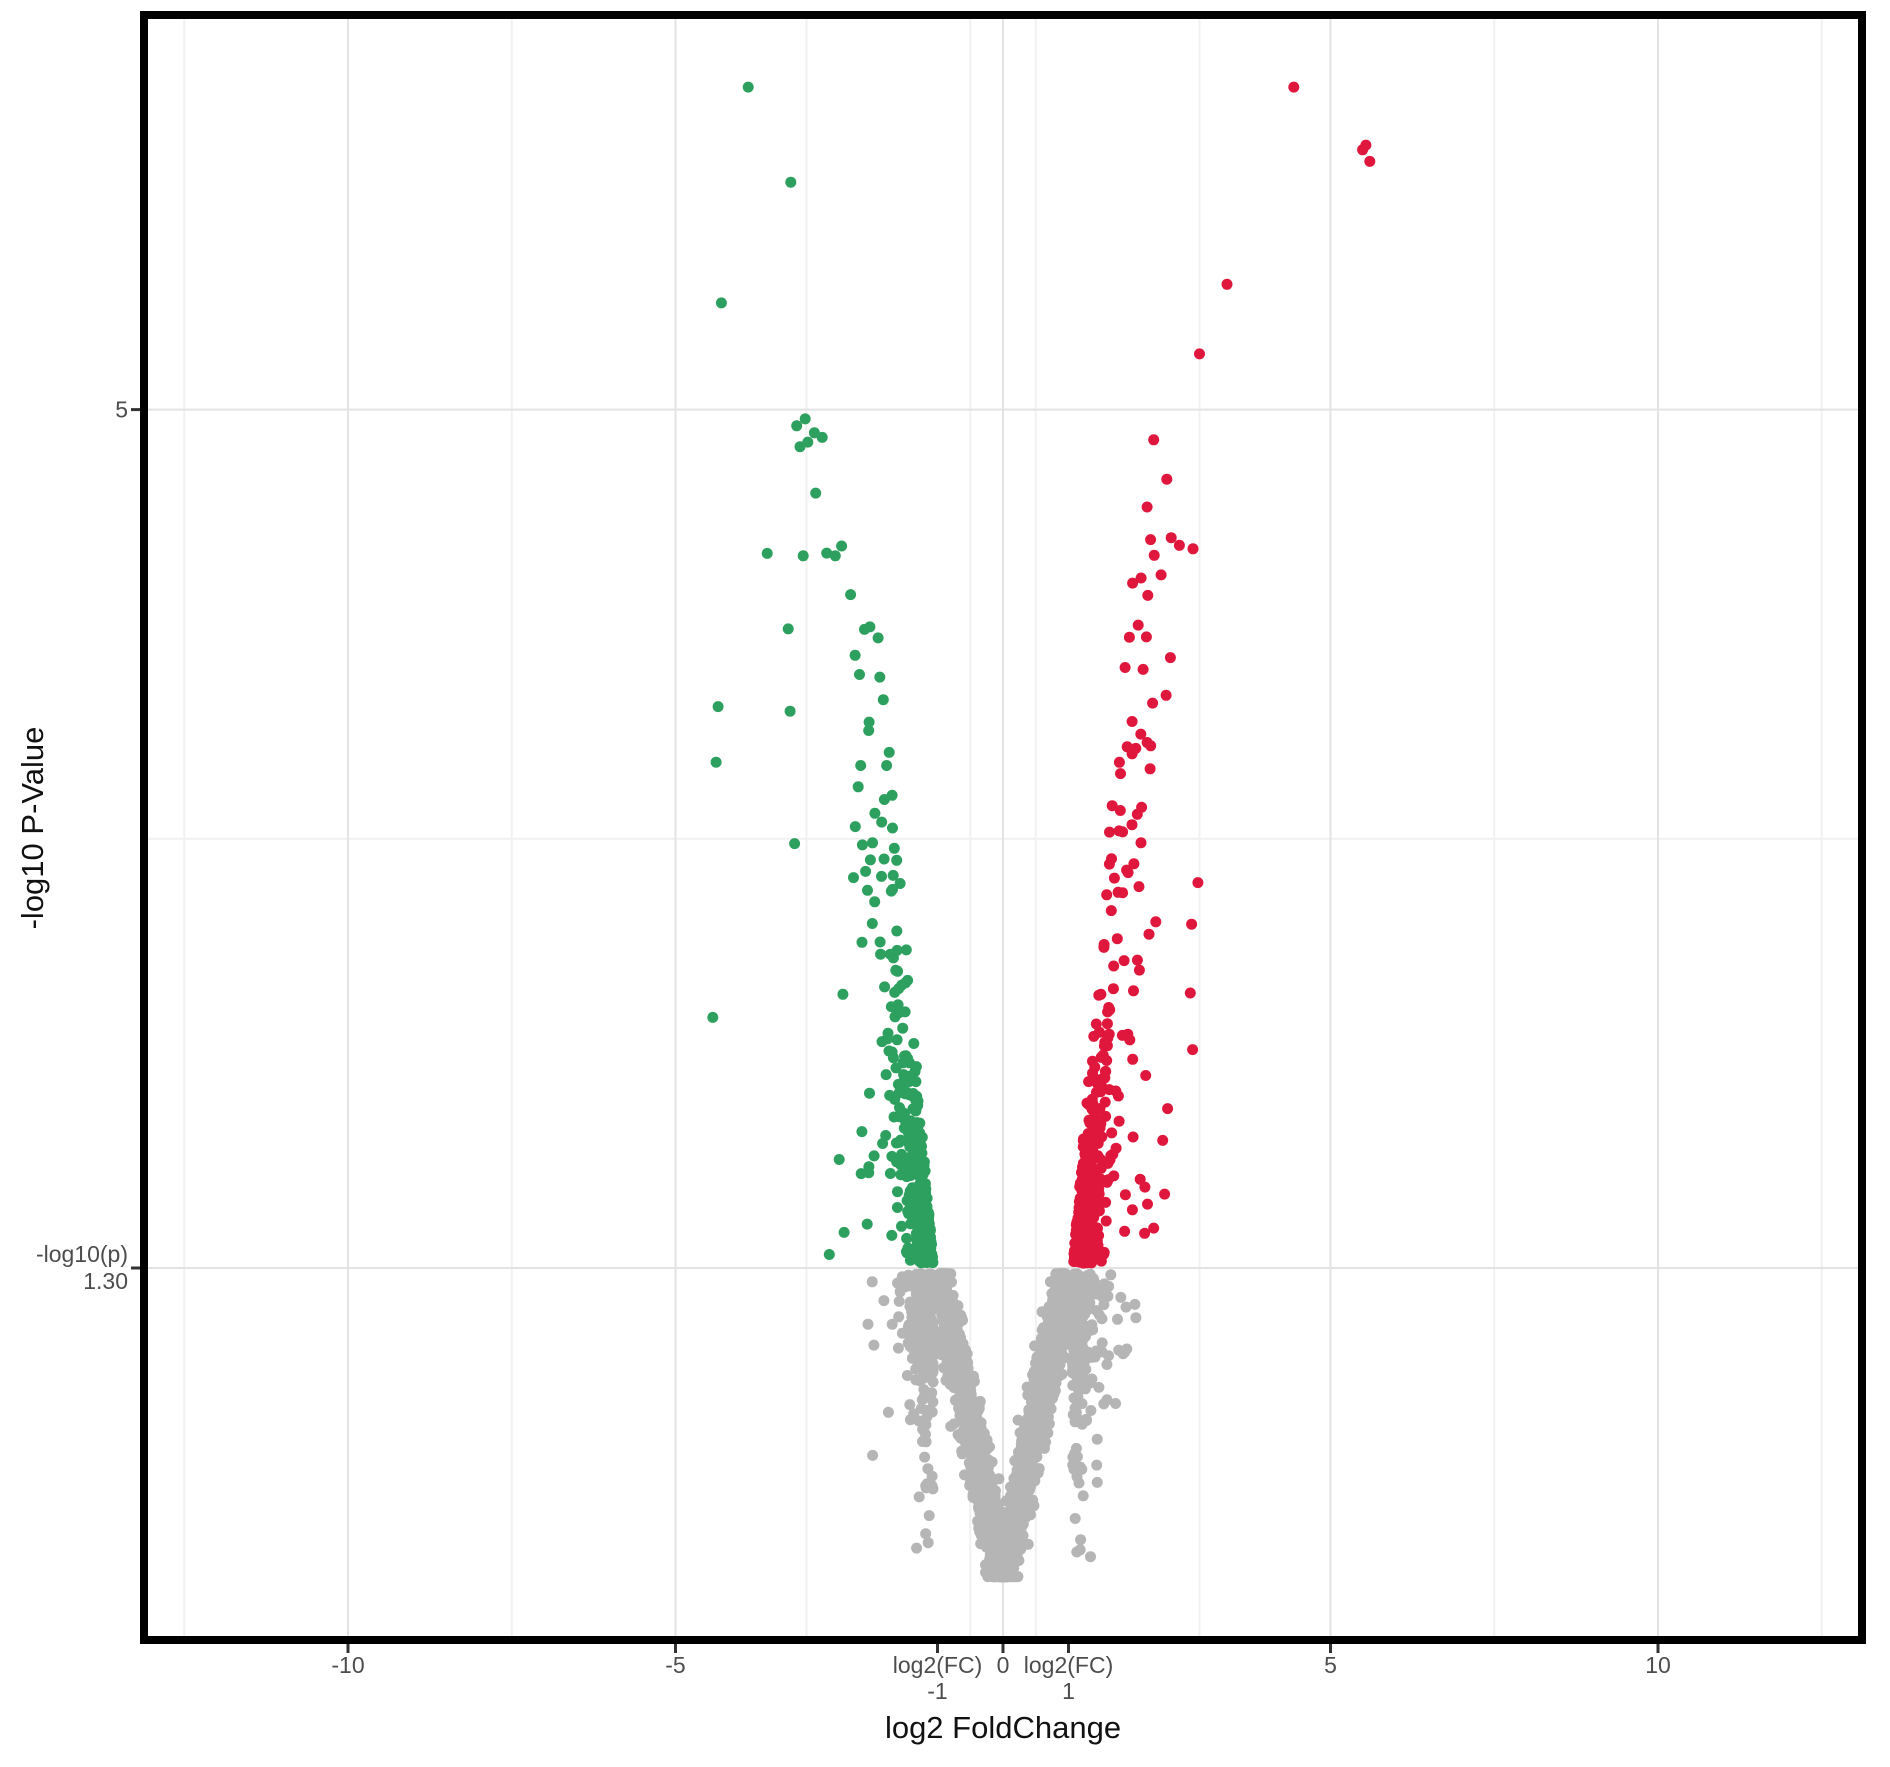 Image resolution: width=1890 pixels, height=1767 pixels. What do you see at coordinates (347, 1665) in the screenshot?
I see `x-tick-label: -10` at bounding box center [347, 1665].